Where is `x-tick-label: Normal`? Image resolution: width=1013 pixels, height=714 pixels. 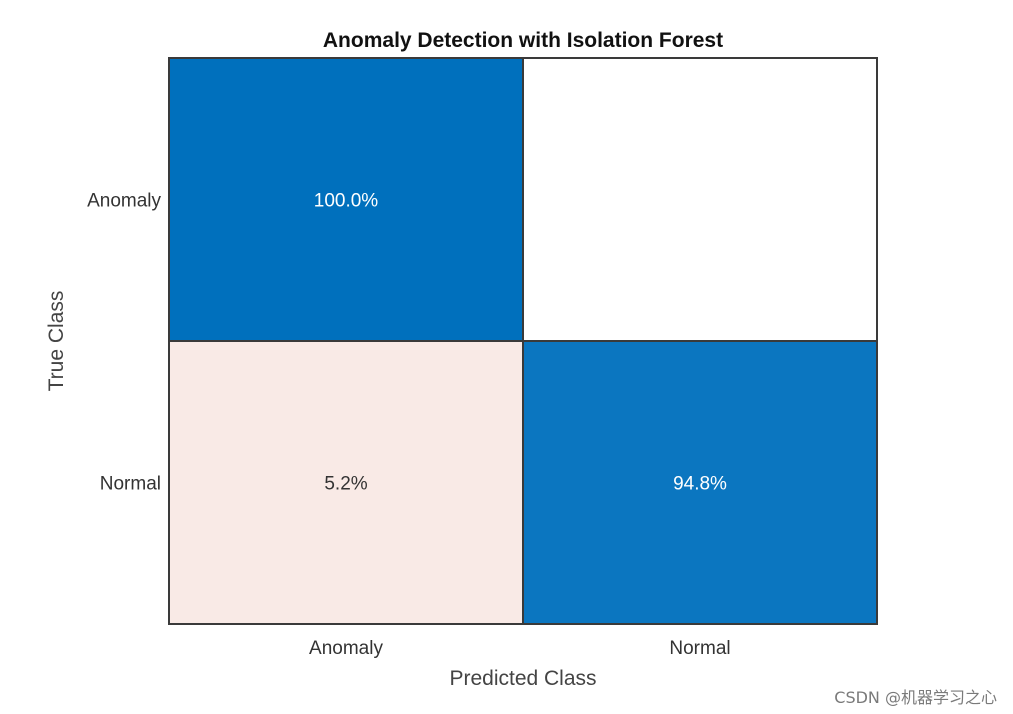
x-tick-label: Normal is located at coordinates (699, 648).